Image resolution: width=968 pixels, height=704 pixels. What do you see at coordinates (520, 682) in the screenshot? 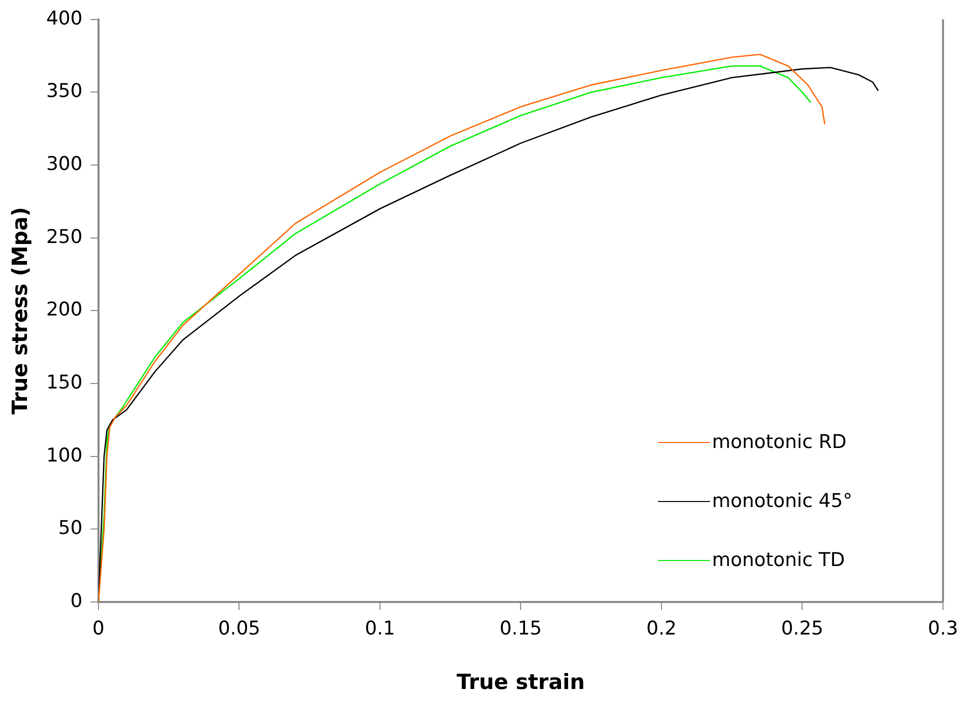
I see `x-axis-title: True strain` at bounding box center [520, 682].